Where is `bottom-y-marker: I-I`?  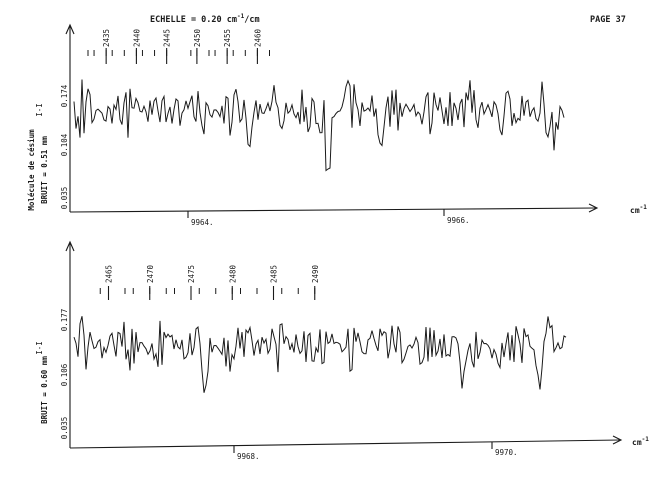 bottom-y-marker: I-I is located at coordinates (39, 348).